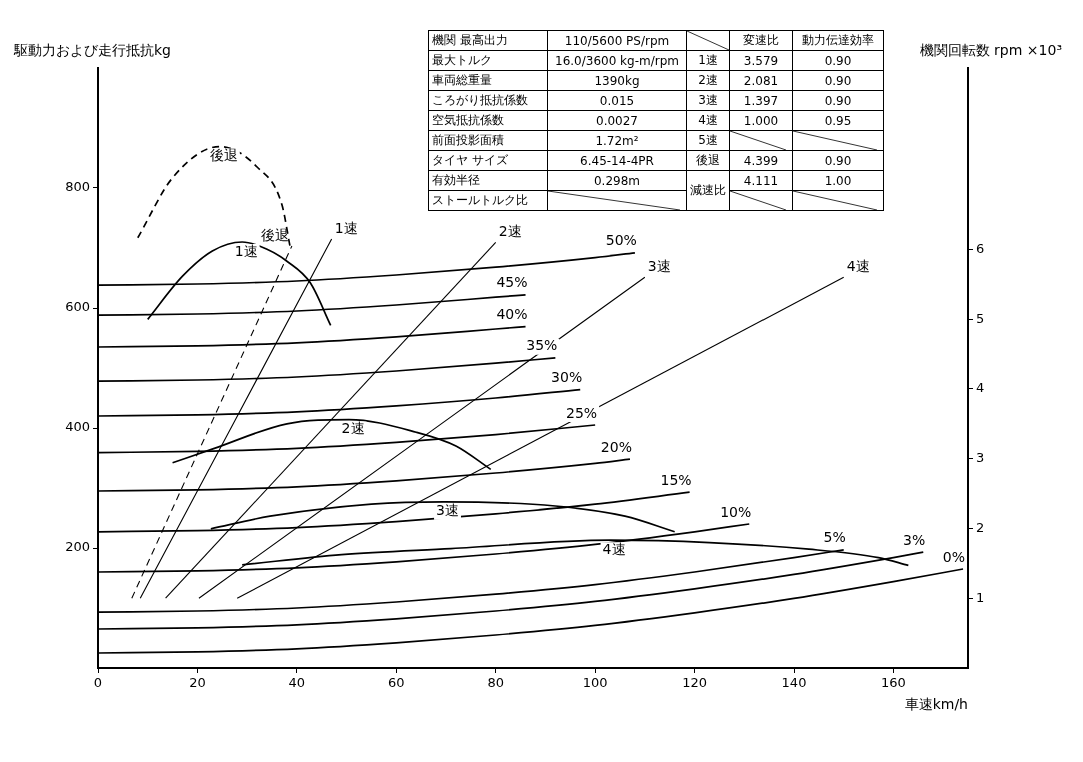  I want to click on annotation: 車両総重量, so click(488, 80).